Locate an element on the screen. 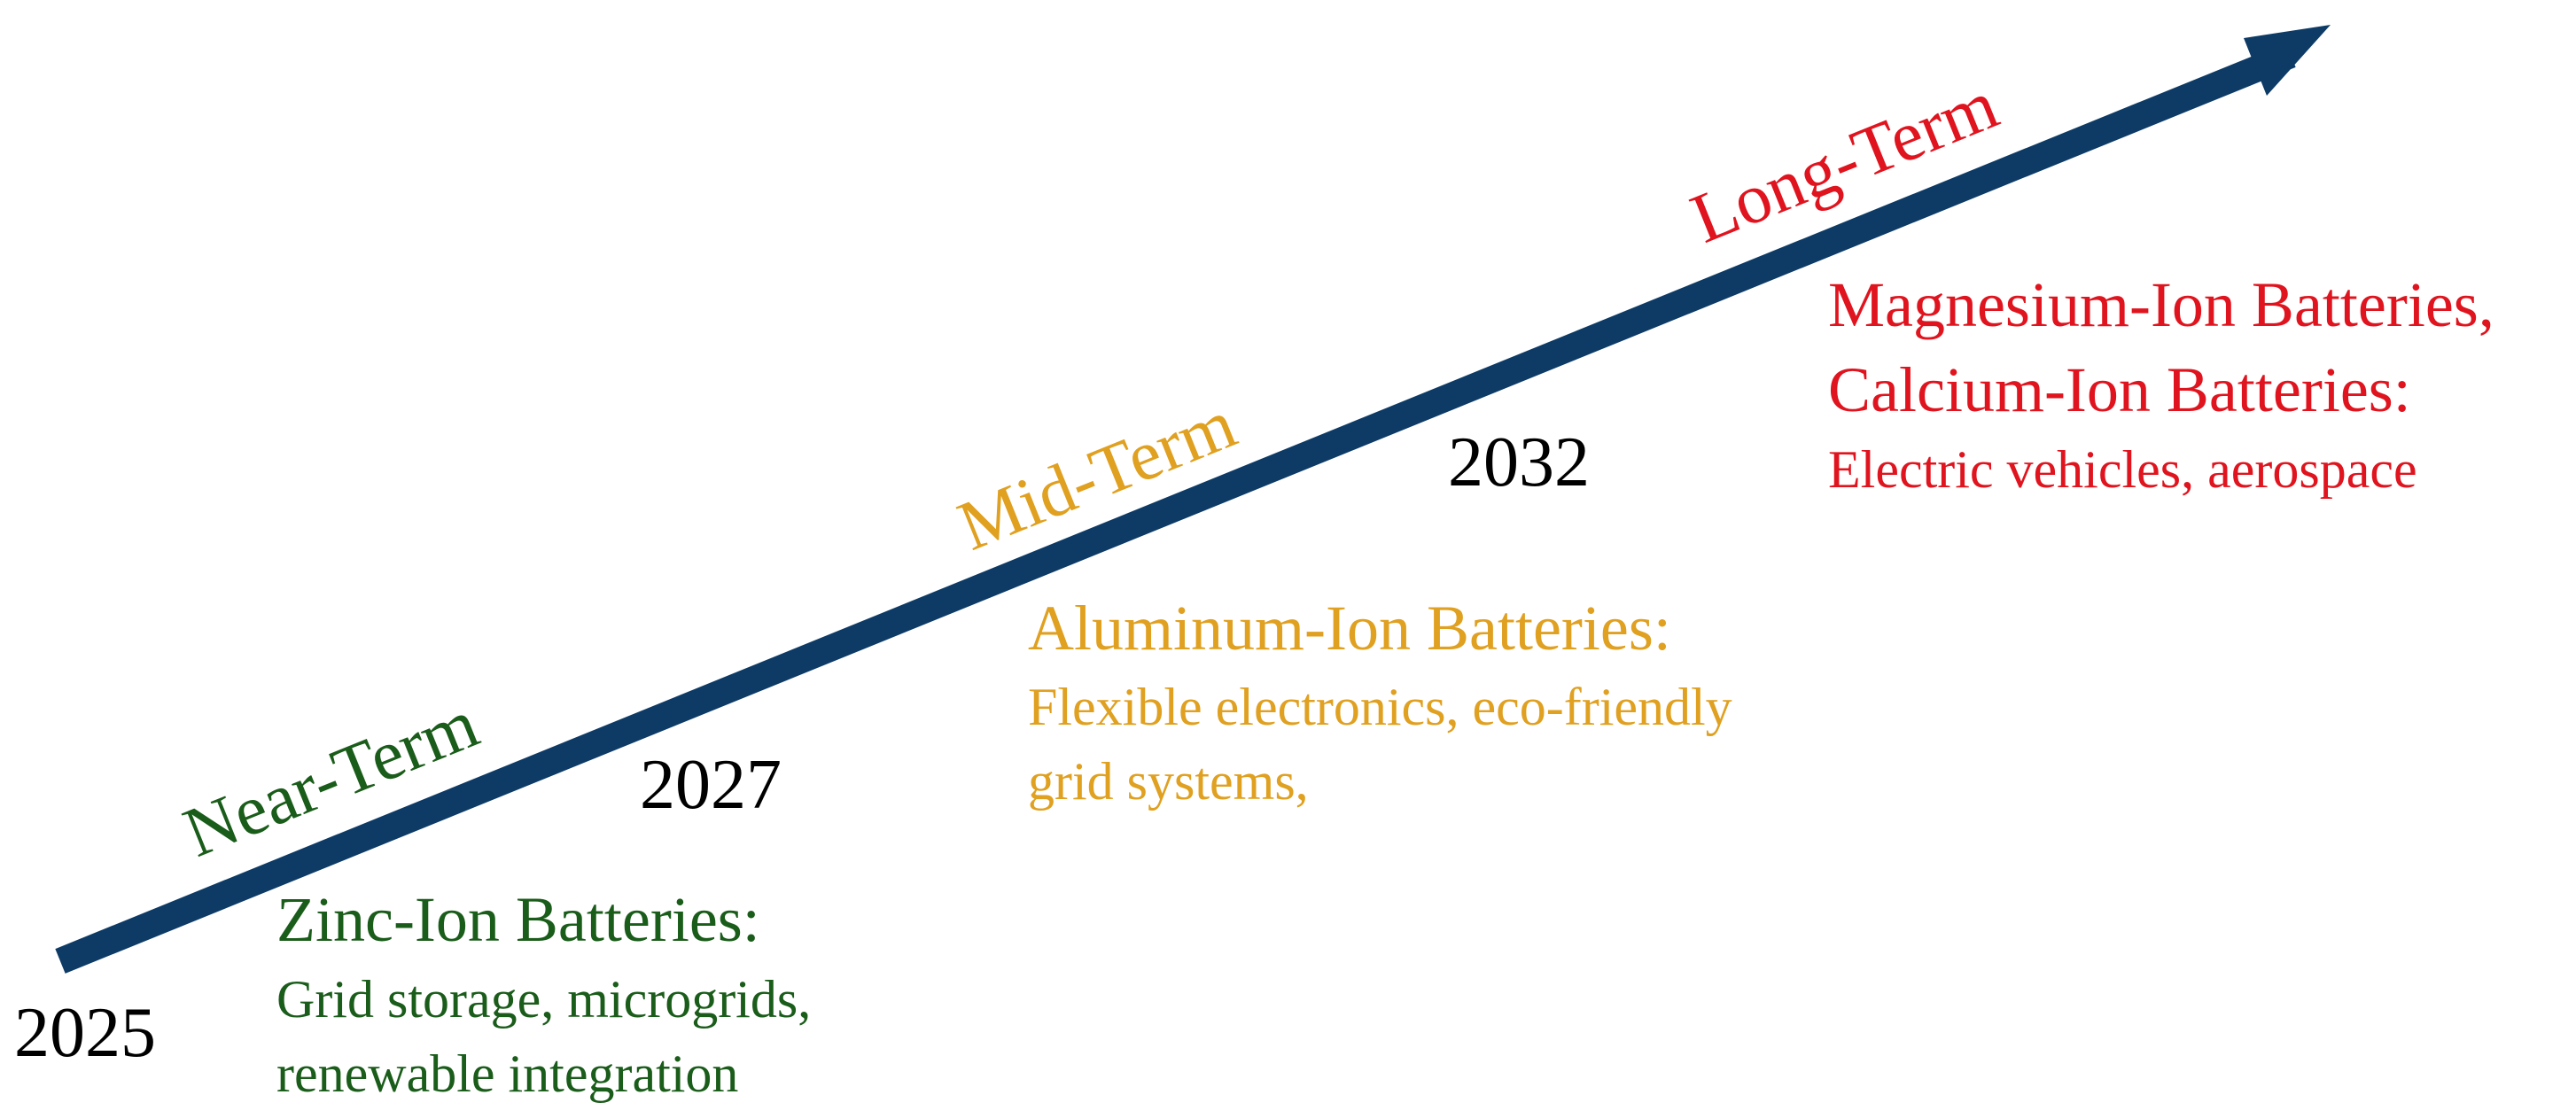 The image size is (2576, 1118). year-2025-label: 2025 is located at coordinates (85, 1033).